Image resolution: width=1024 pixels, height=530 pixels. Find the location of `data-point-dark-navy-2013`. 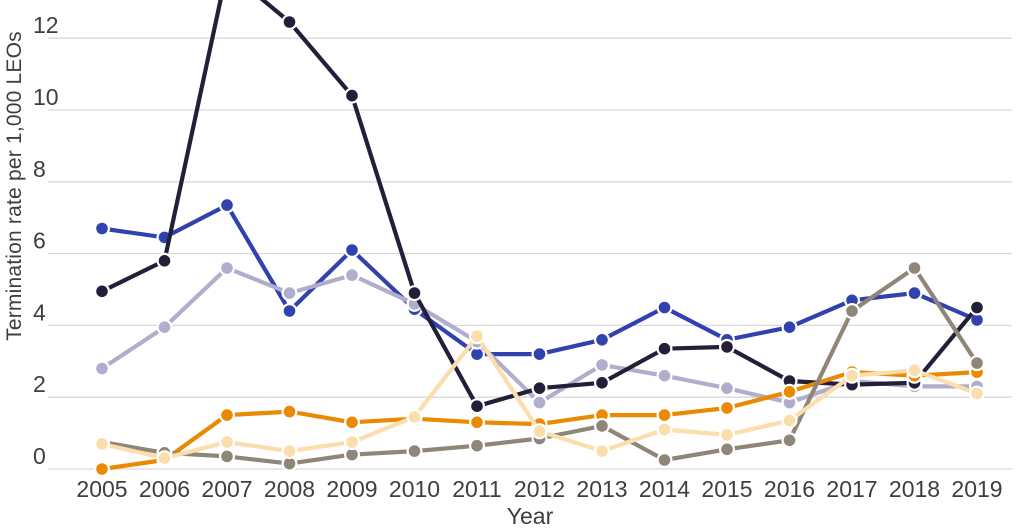

data-point-dark-navy-2013 is located at coordinates (601, 382).